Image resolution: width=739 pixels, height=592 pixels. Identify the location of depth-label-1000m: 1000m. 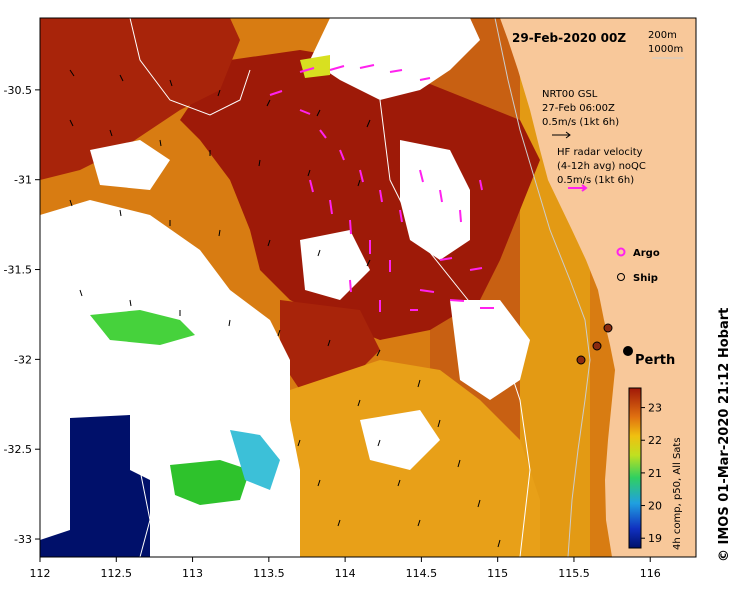
(665, 49).